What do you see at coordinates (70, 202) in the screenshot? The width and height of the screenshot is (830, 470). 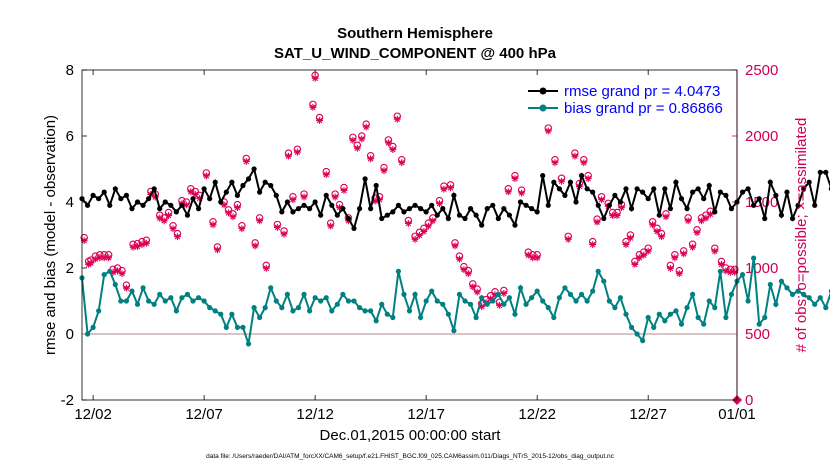 I see `y-tick-label: 4` at bounding box center [70, 202].